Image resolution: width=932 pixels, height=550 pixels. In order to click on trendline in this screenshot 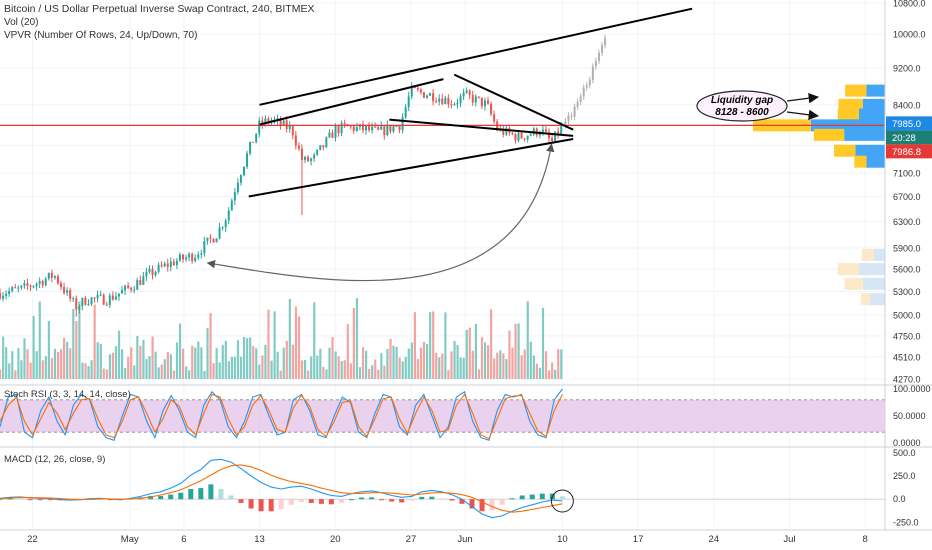, I will do `click(476, 56)`.